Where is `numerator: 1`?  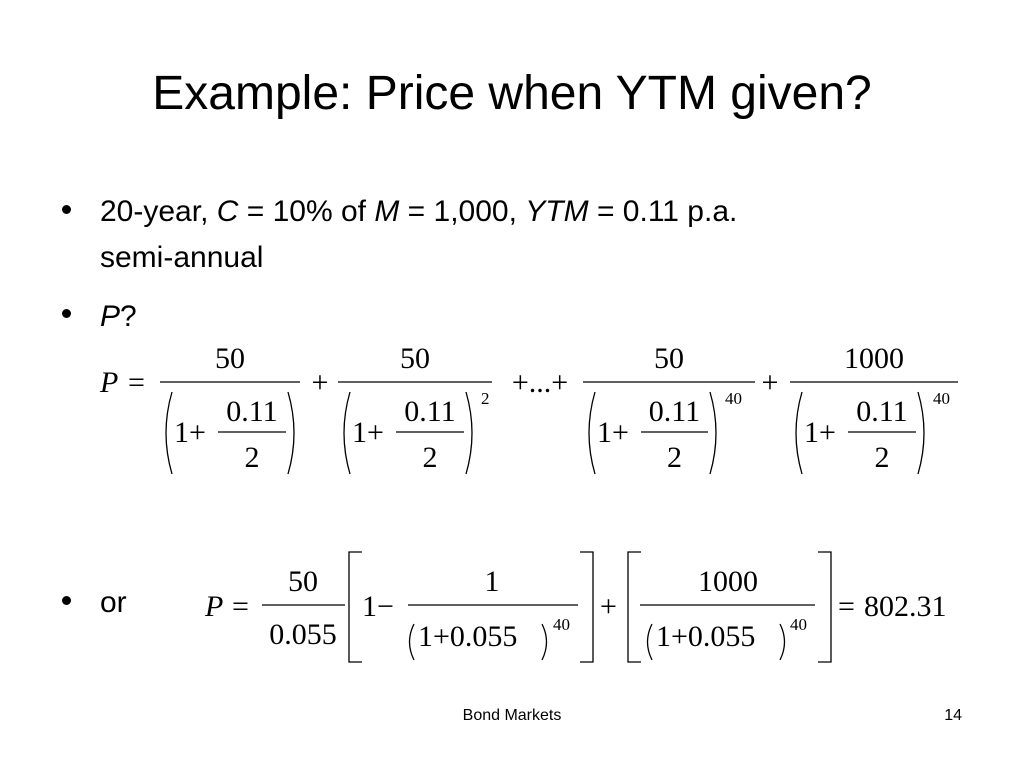
numerator: 1 is located at coordinates (492, 581).